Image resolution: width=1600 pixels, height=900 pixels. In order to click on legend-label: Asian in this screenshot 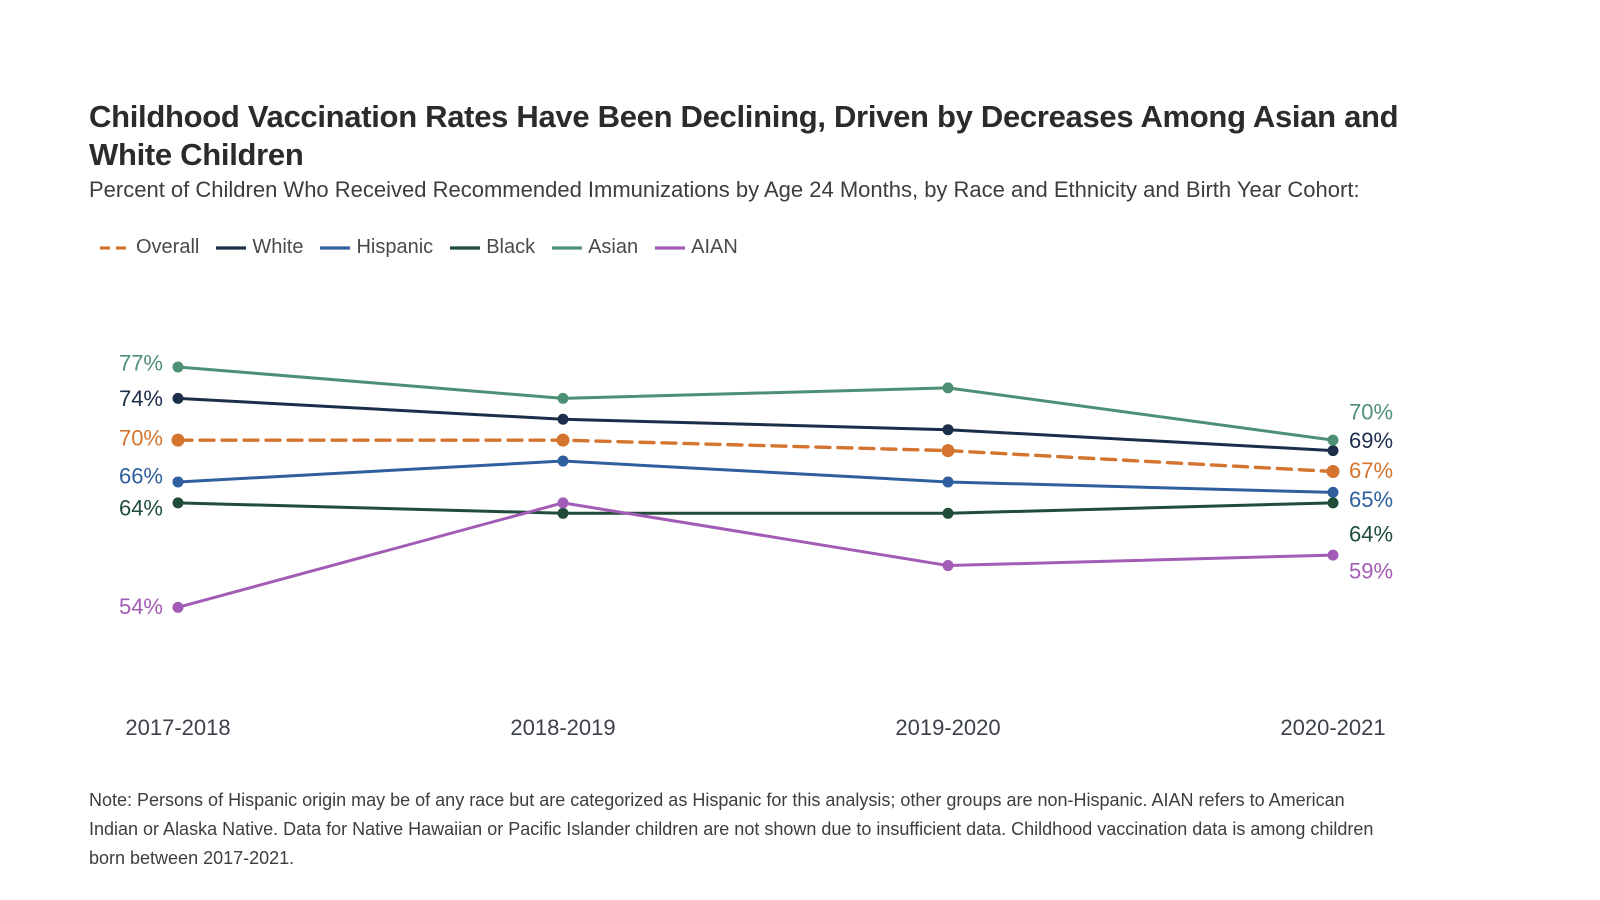, I will do `click(613, 247)`.